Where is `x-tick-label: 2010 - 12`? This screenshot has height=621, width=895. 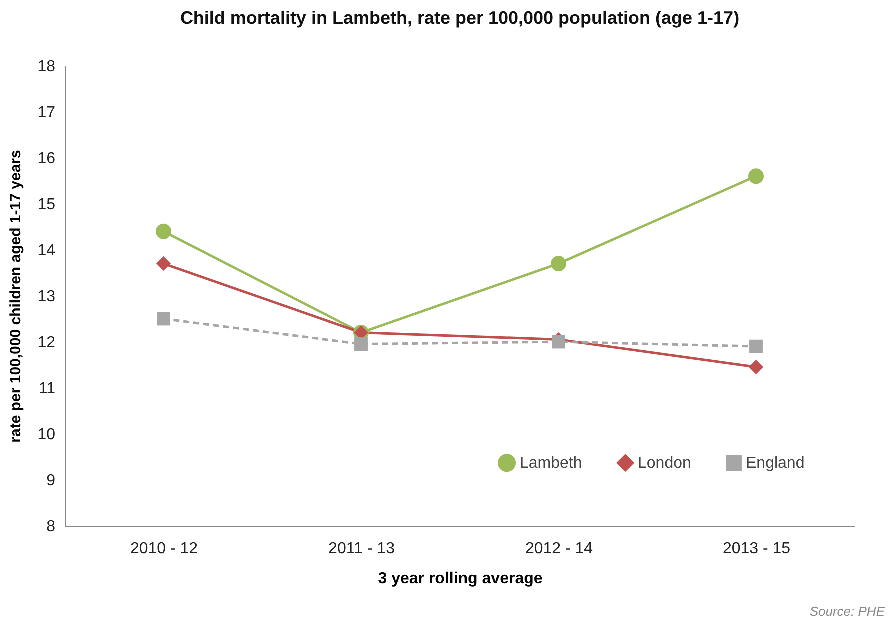
x-tick-label: 2010 - 12 is located at coordinates (164, 549).